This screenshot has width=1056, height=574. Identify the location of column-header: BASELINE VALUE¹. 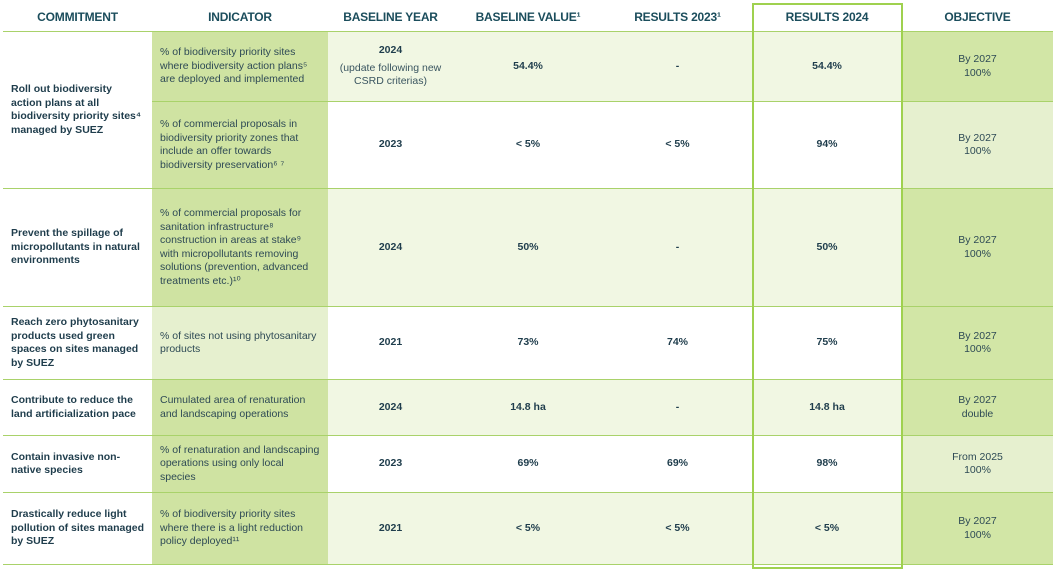
(528, 17).